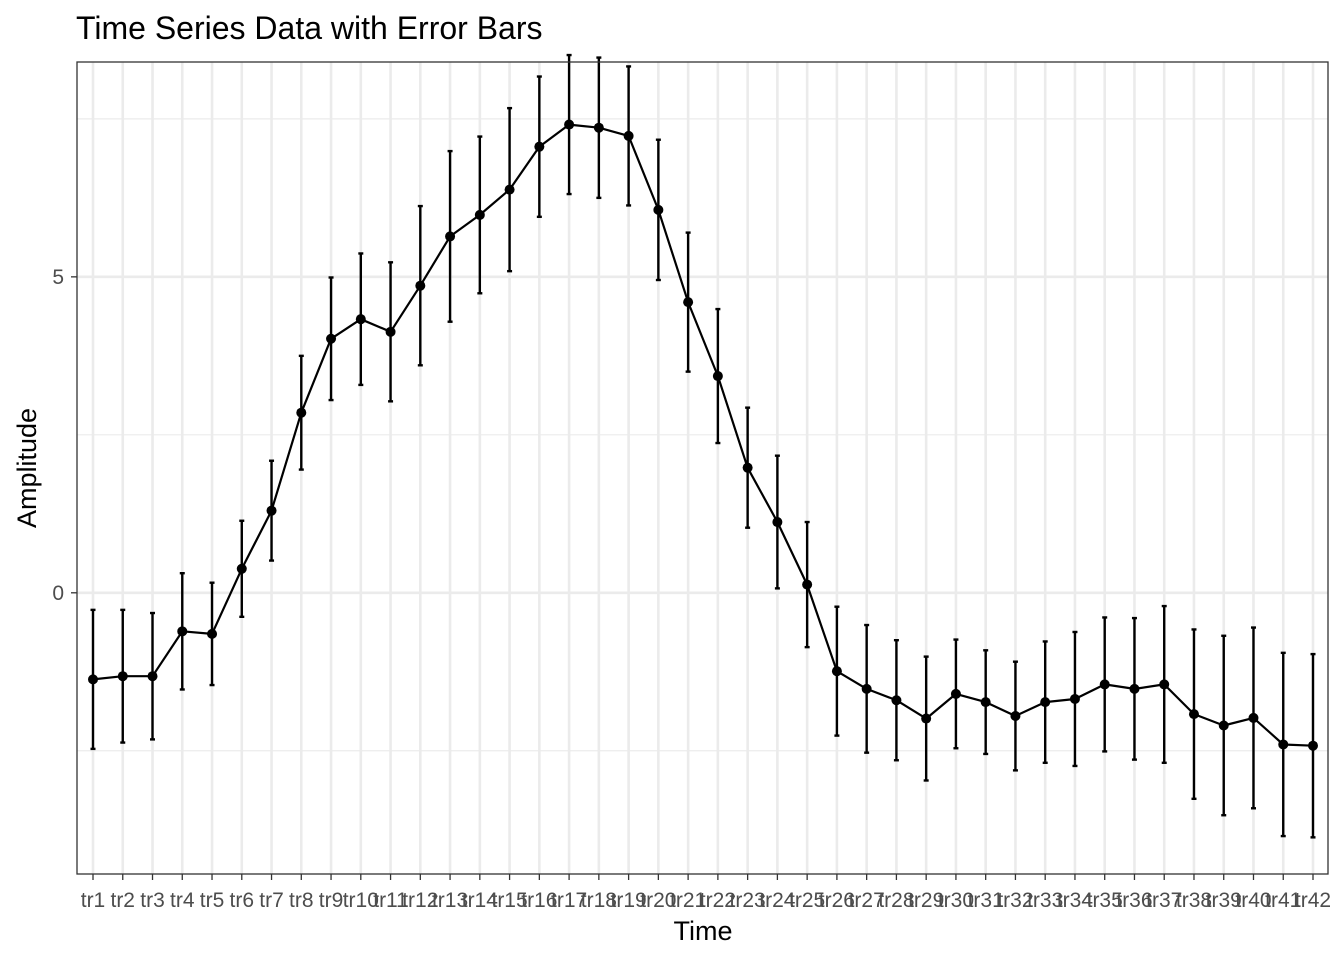 The height and width of the screenshot is (960, 1344). Describe the element at coordinates (27, 468) in the screenshot. I see `y-axis-title: Amplitude` at that location.